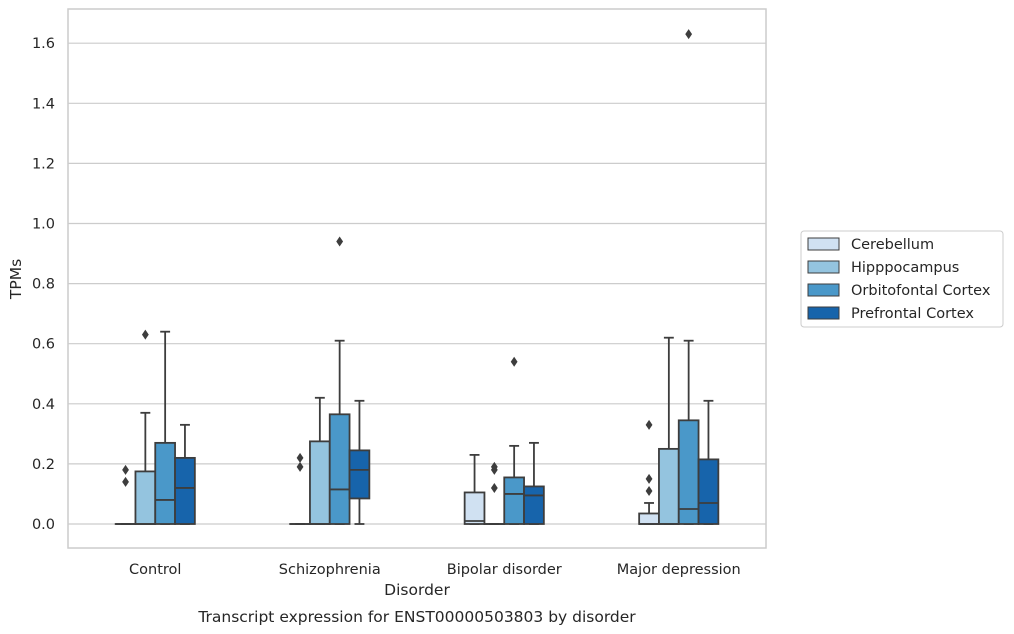 This screenshot has width=1014, height=634. Describe the element at coordinates (679, 570) in the screenshot. I see `x-tick-label: Major depression` at that location.